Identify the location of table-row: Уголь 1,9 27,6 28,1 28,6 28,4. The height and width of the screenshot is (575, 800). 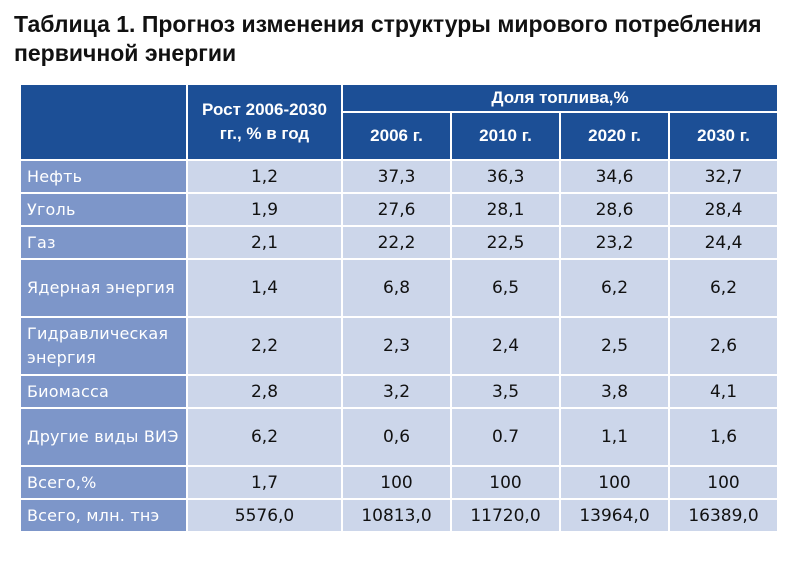
(399, 209).